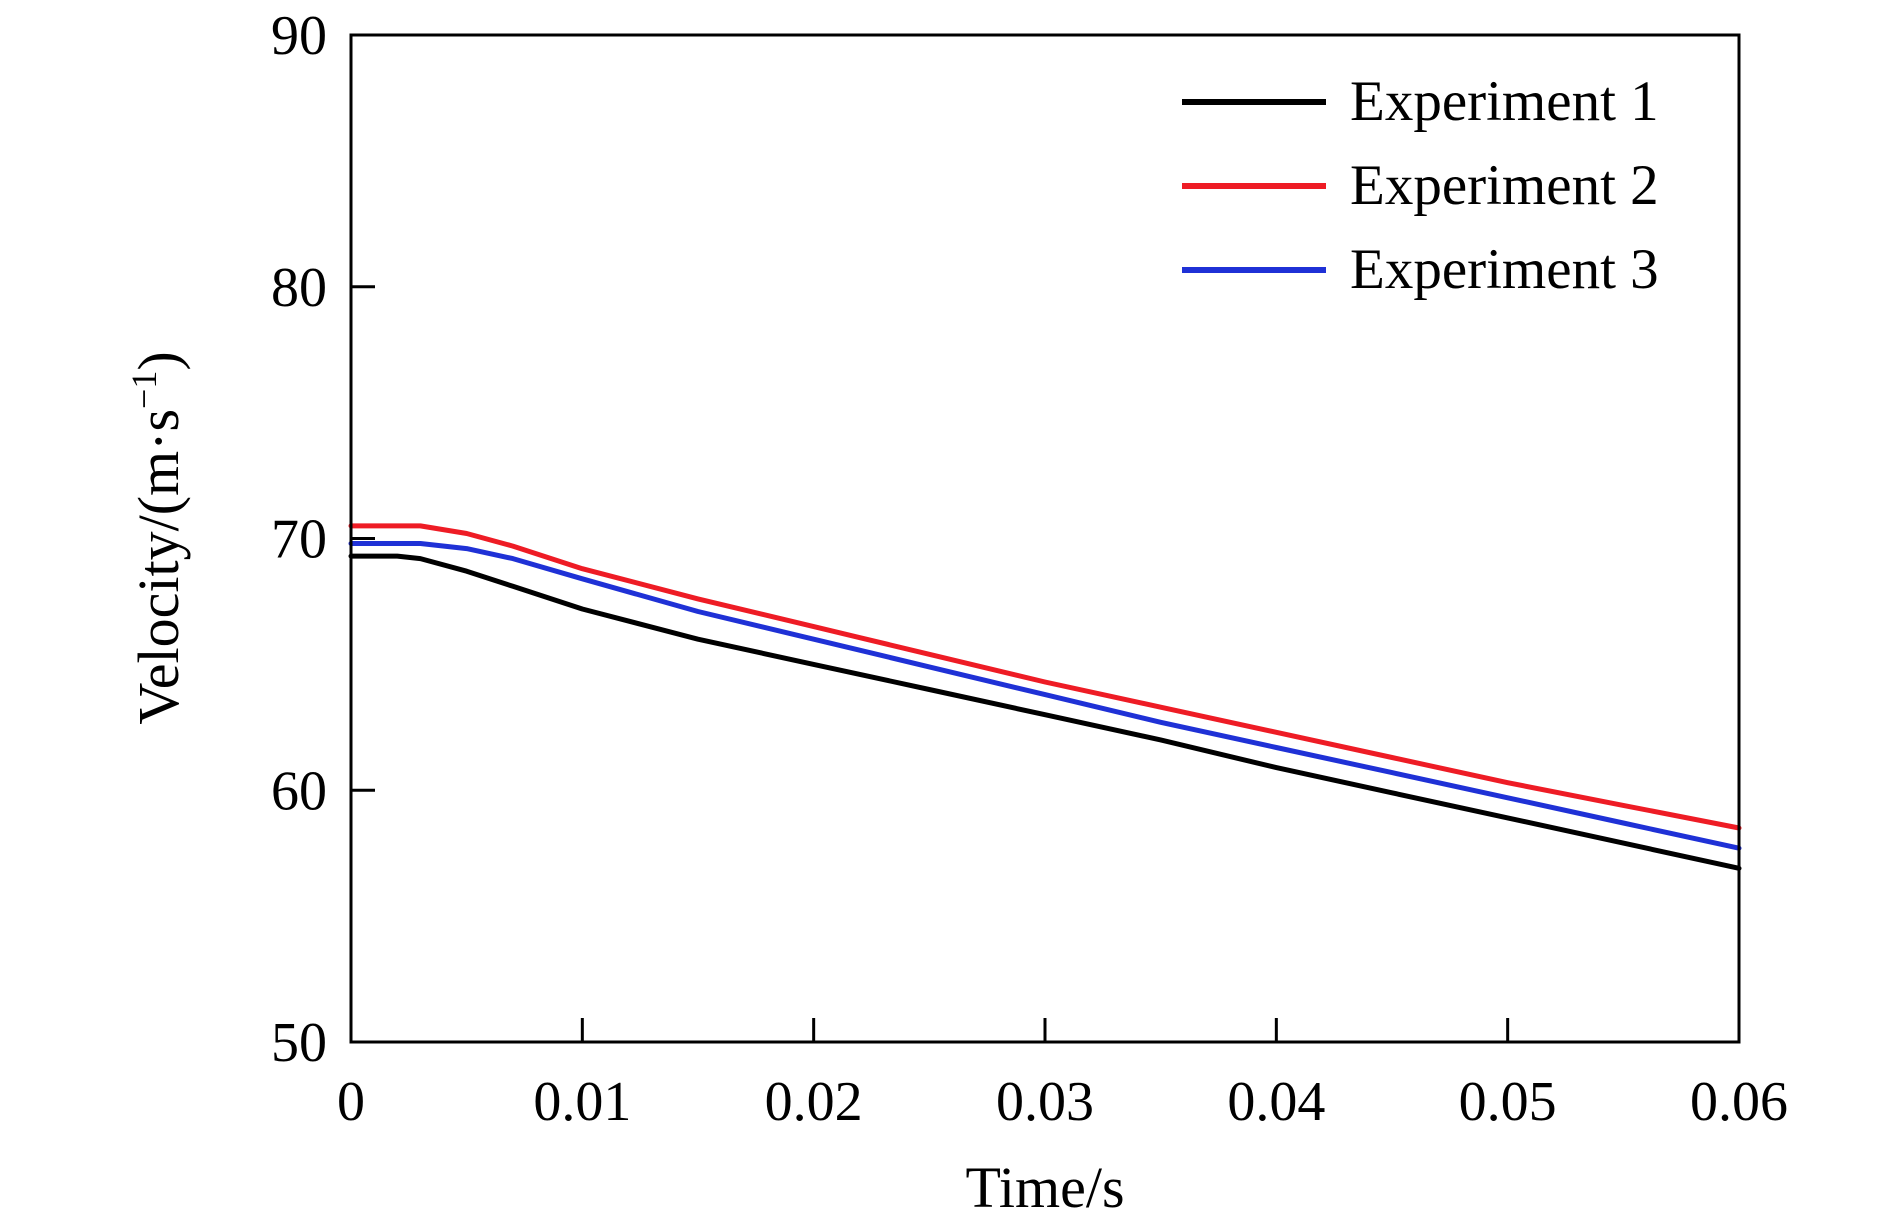 The width and height of the screenshot is (1890, 1210). What do you see at coordinates (1045, 1102) in the screenshot?
I see `x-tick-label: 0.03` at bounding box center [1045, 1102].